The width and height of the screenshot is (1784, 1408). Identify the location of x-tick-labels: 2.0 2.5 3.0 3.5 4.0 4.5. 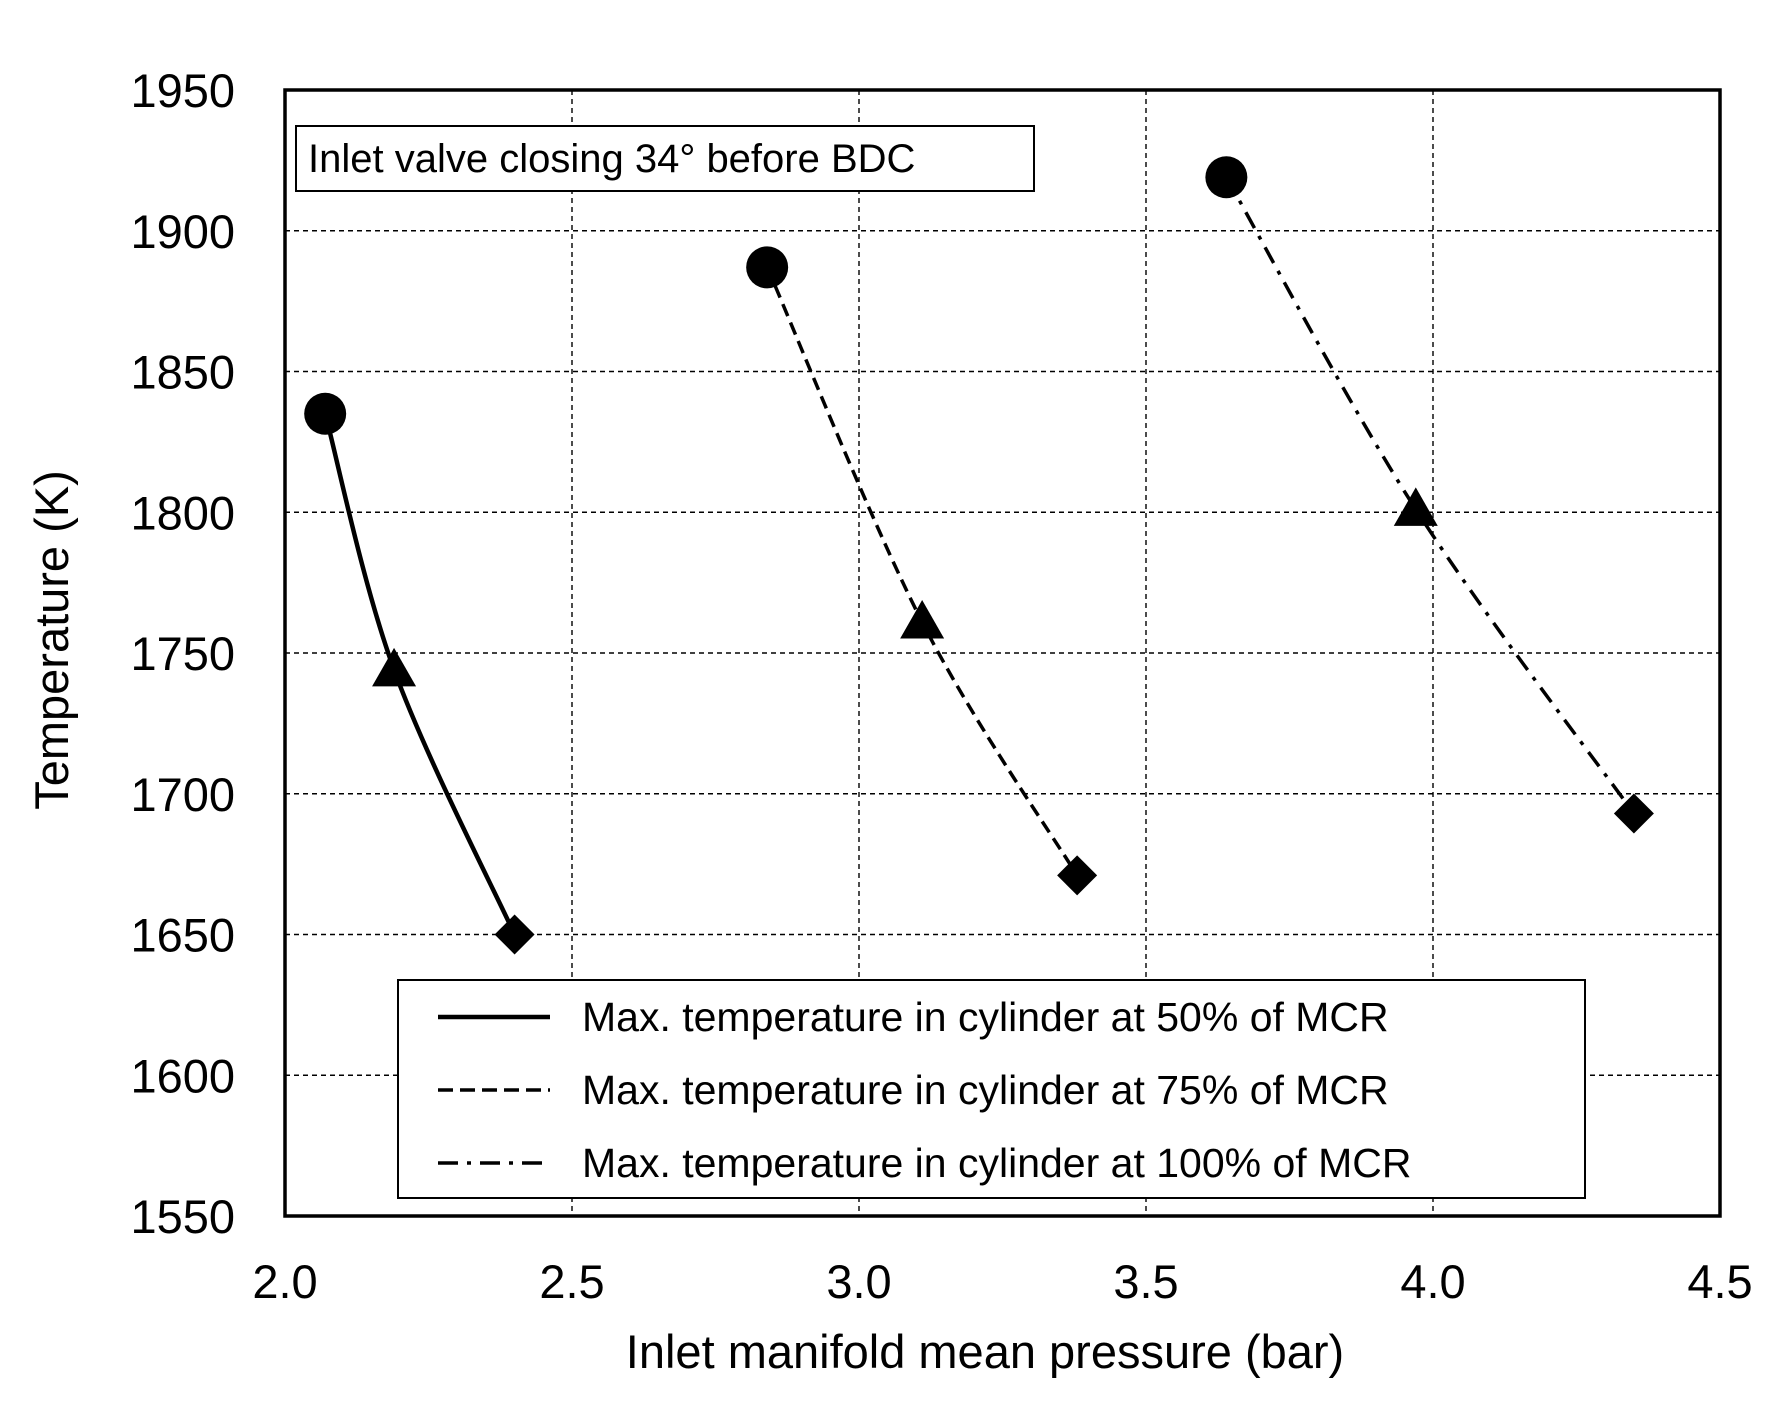
(1002, 1281).